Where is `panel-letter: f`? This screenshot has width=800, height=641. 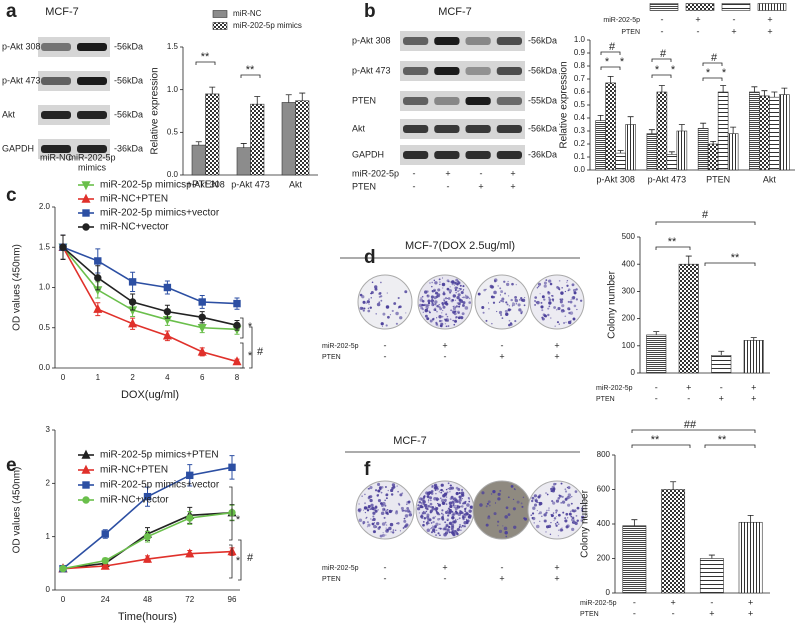
panel-letter: f is located at coordinates (367, 469).